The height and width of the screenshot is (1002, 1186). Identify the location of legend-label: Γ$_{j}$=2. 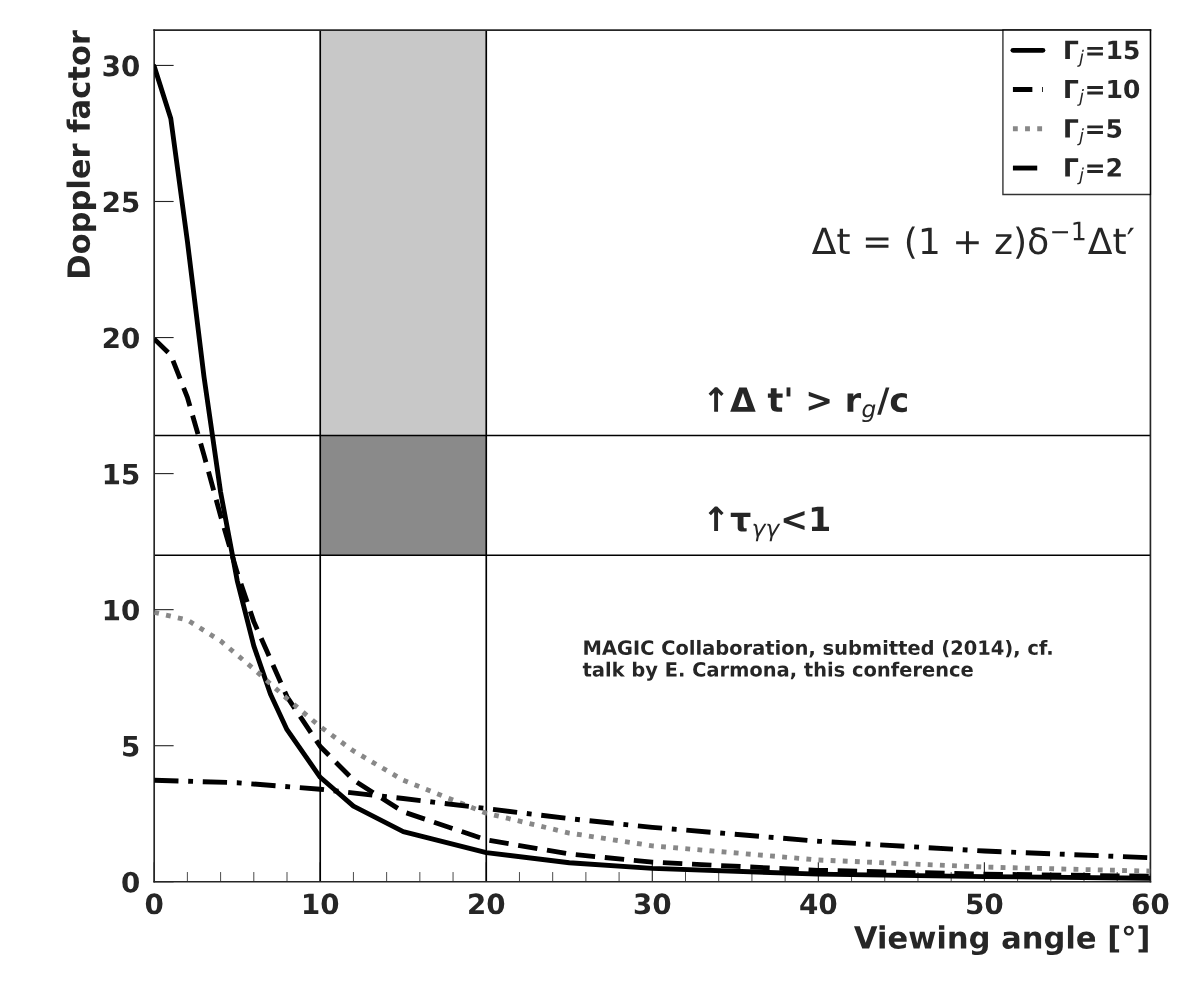
(1093, 171).